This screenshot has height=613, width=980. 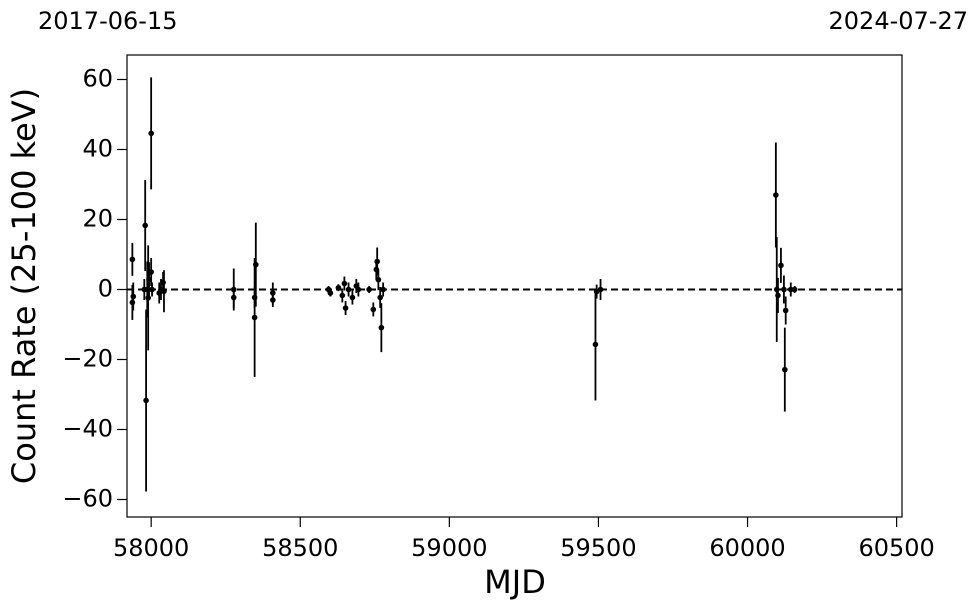 What do you see at coordinates (449, 548) in the screenshot?
I see `x-tick-label: 59000` at bounding box center [449, 548].